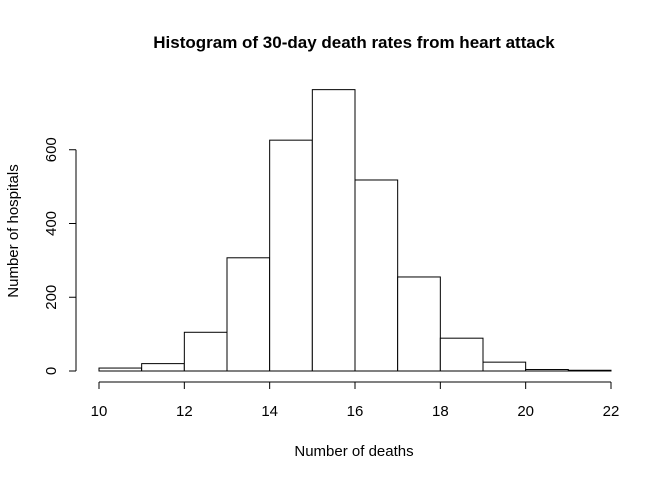  I want to click on y-tick-label: 600, so click(51, 149).